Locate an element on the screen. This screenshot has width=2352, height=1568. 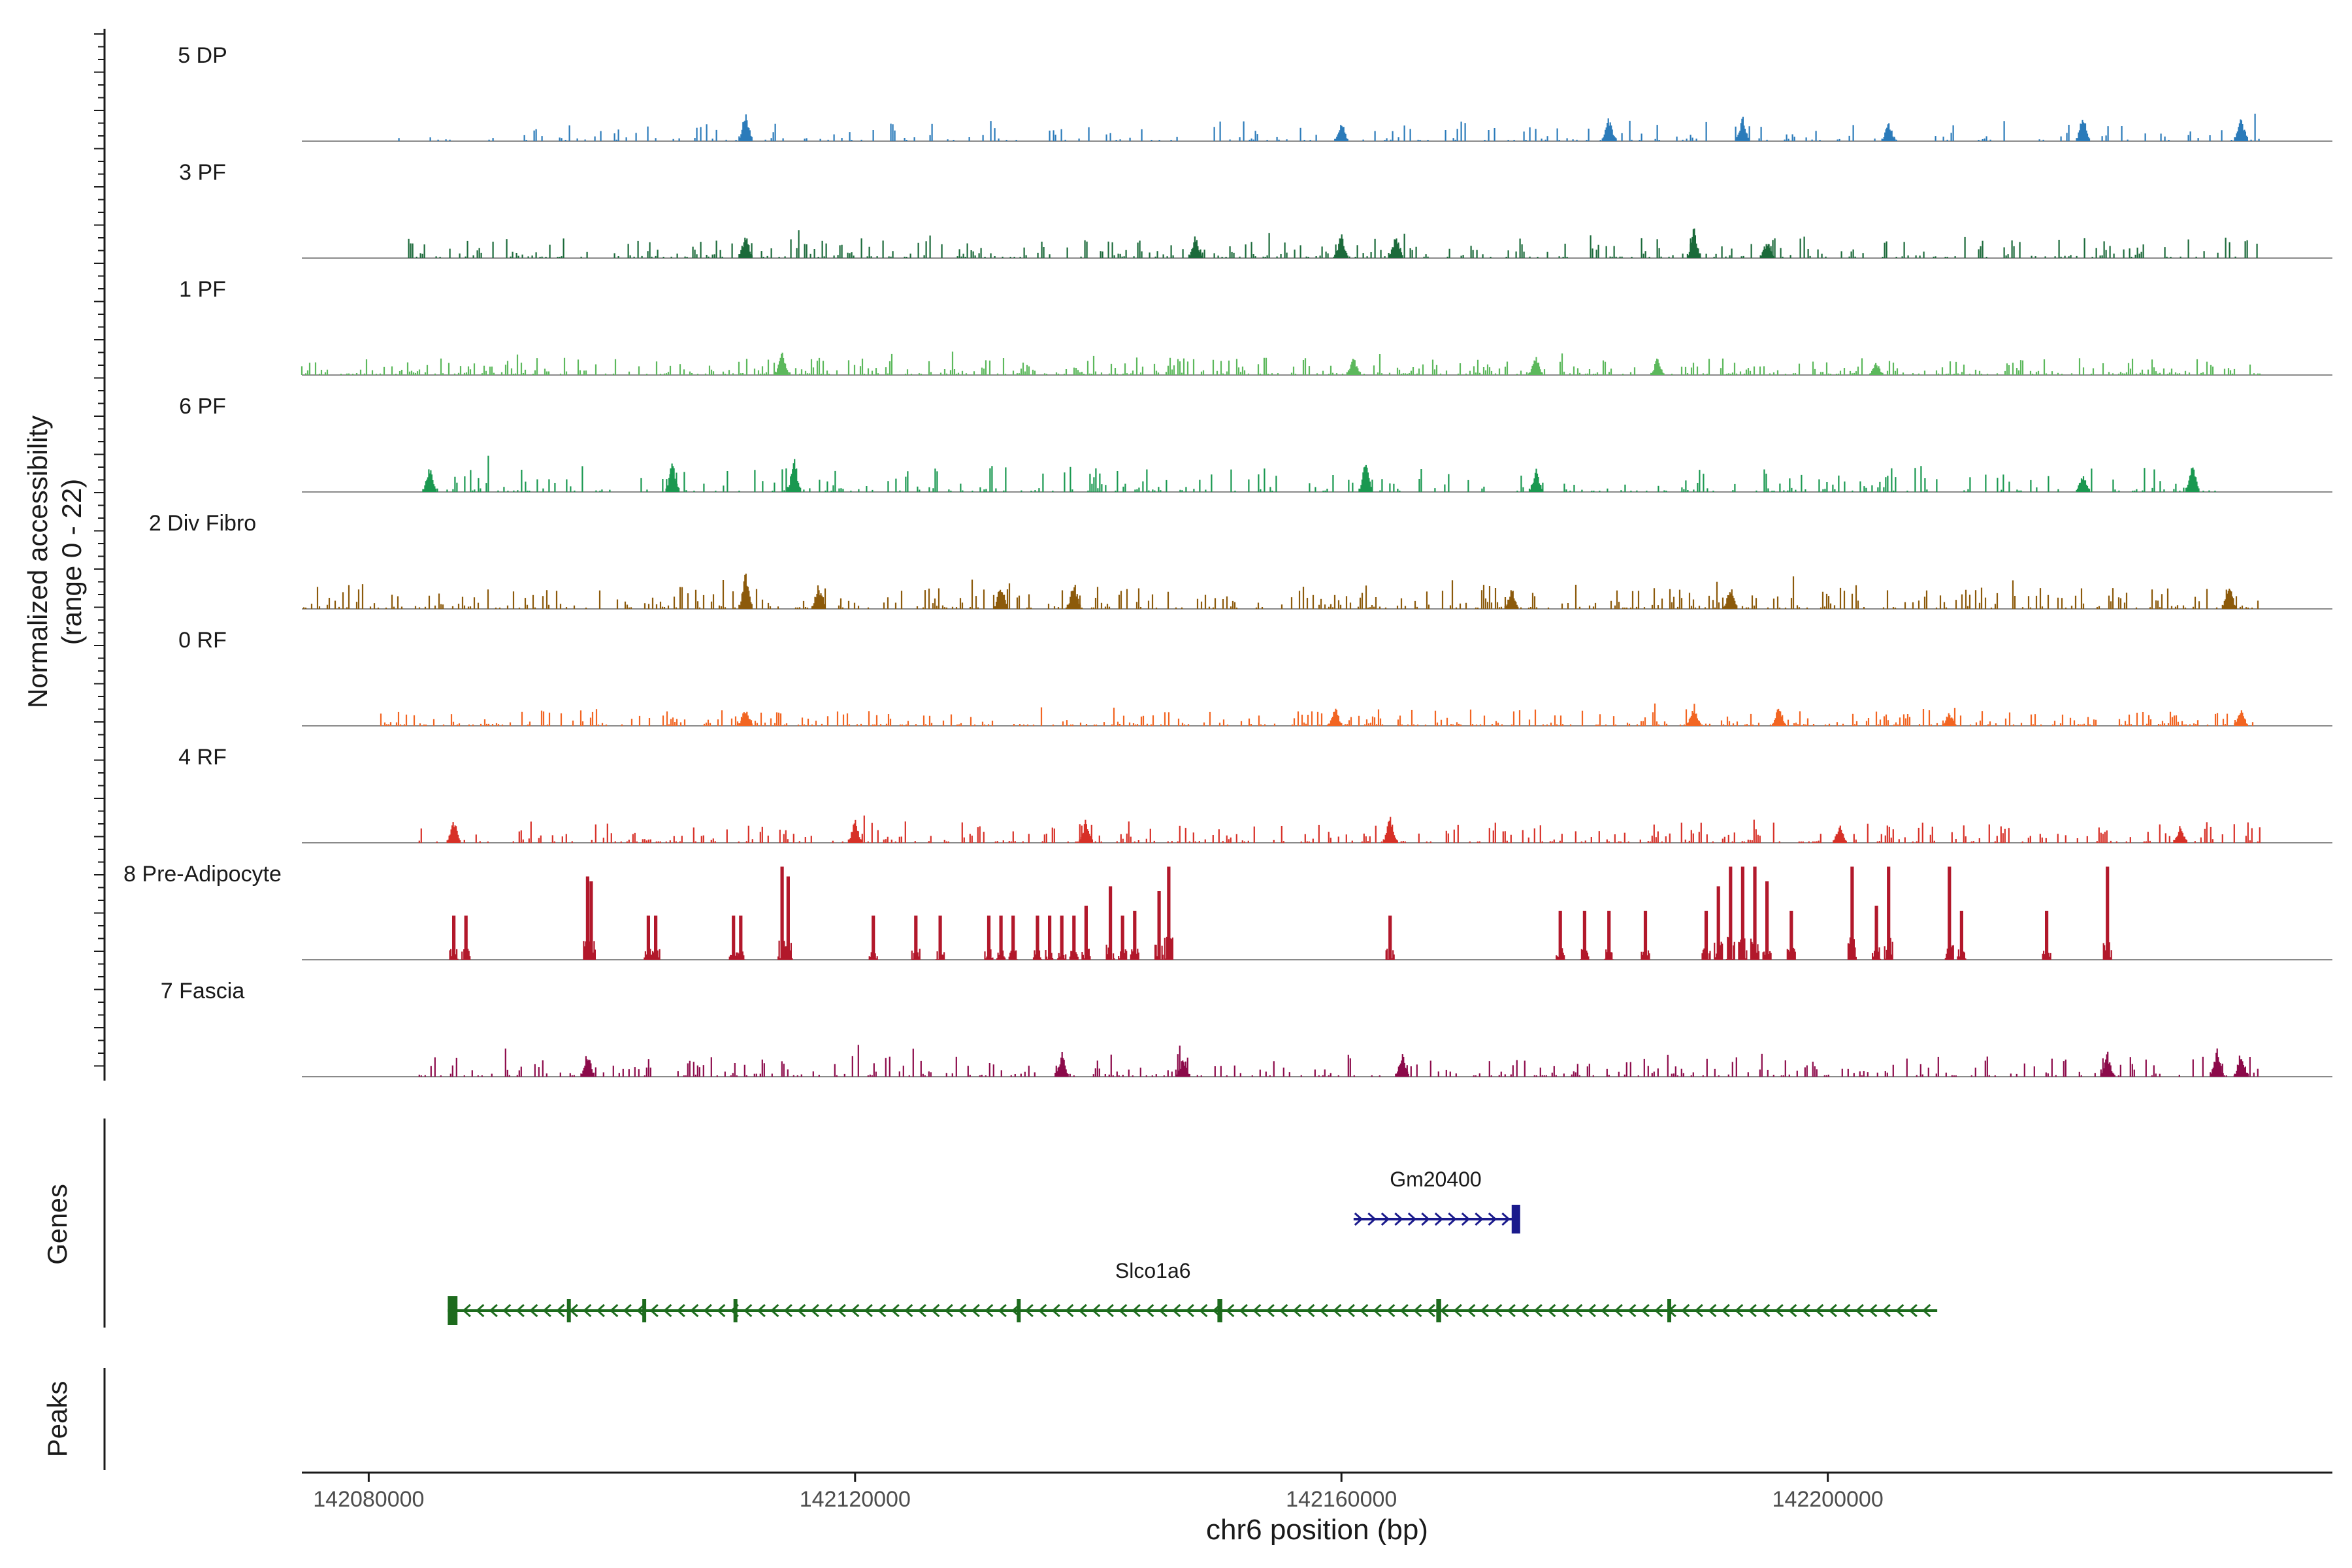
gene-slco1a6: Slco1a6 is located at coordinates (1193, 1292).